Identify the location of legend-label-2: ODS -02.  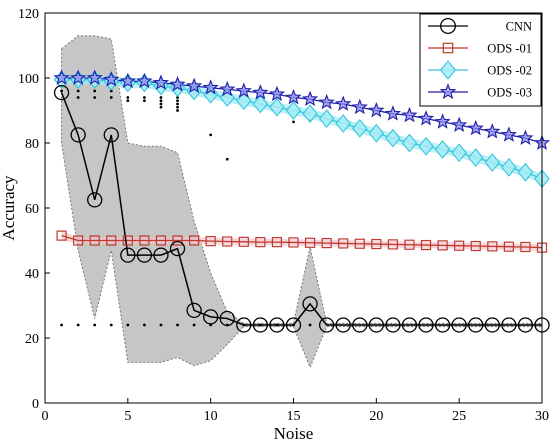
(509, 71).